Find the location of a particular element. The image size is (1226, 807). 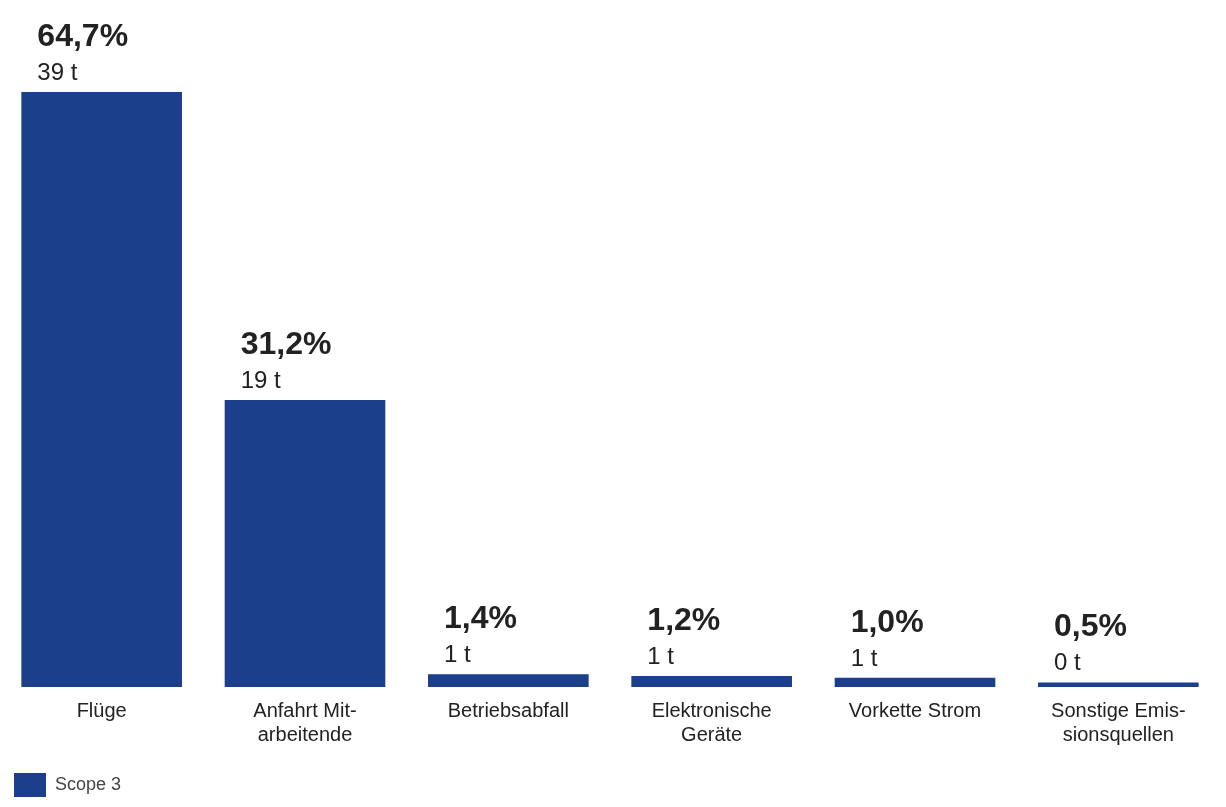

data-label: 31,2% is located at coordinates (286, 343).